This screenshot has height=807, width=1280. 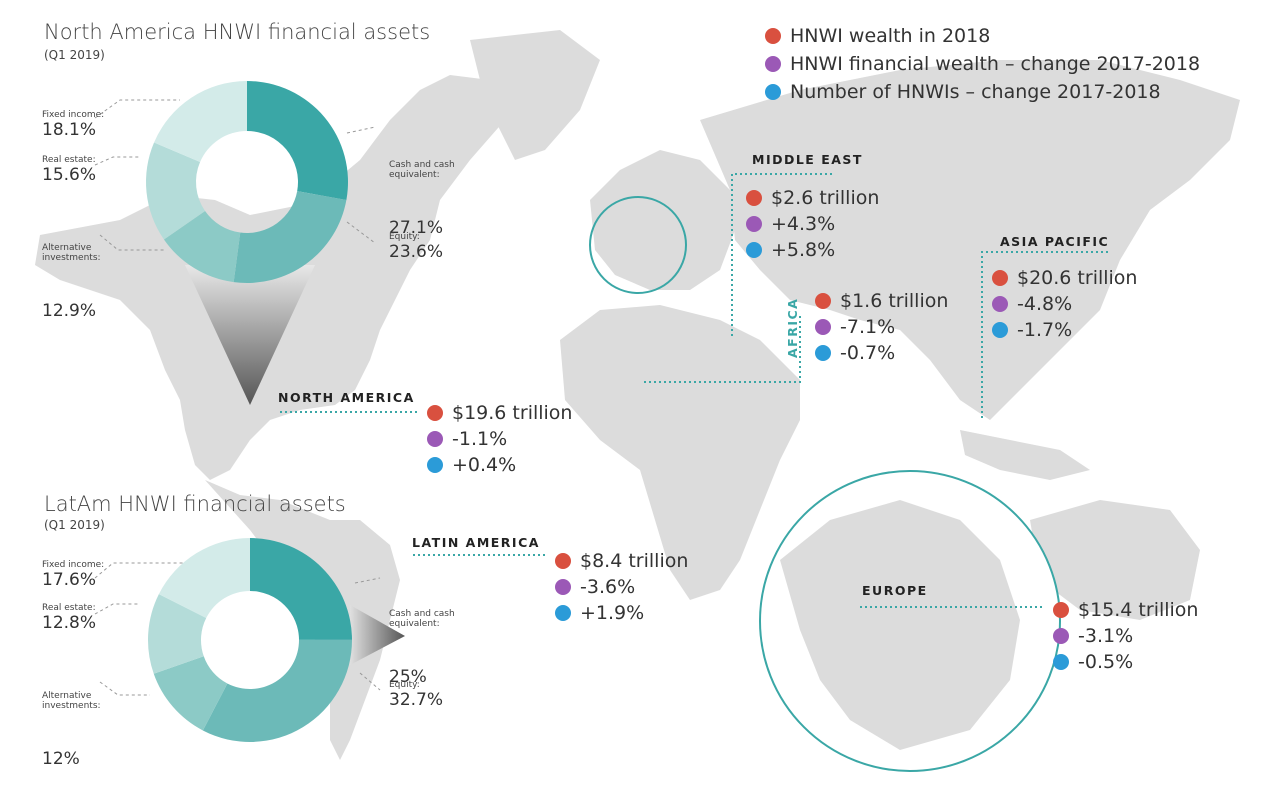 I want to click on stat-fin-change: -4.8%, so click(x=1045, y=304).